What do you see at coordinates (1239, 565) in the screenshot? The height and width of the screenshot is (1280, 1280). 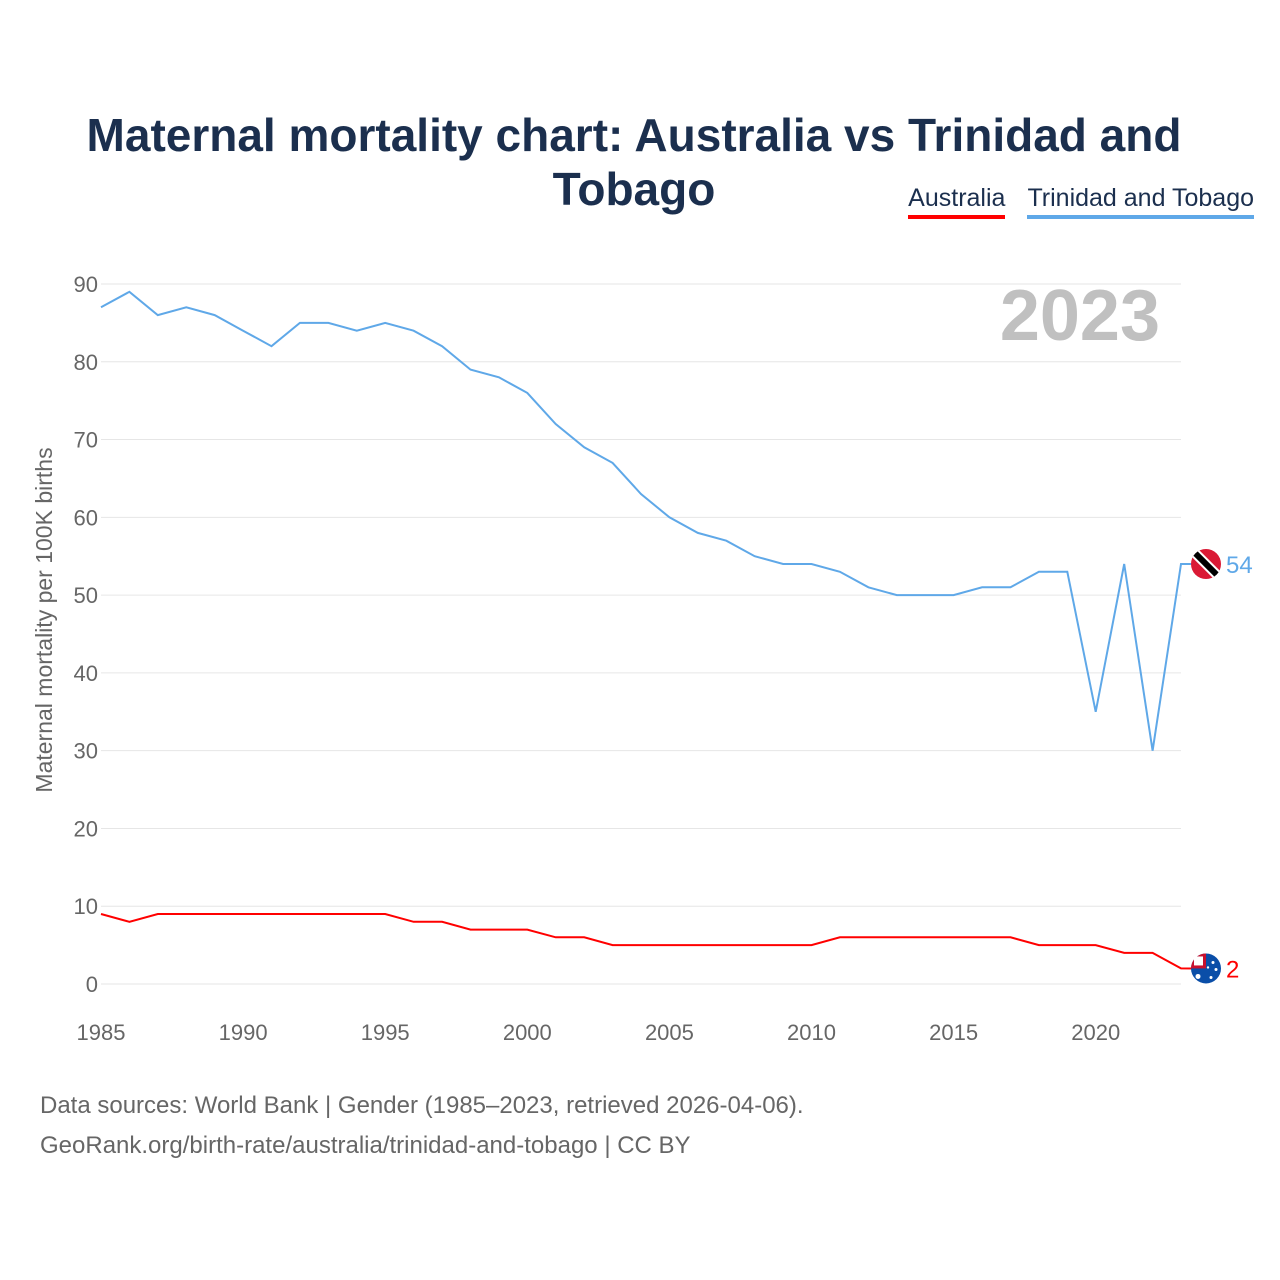 I see `end-value-label: 54` at bounding box center [1239, 565].